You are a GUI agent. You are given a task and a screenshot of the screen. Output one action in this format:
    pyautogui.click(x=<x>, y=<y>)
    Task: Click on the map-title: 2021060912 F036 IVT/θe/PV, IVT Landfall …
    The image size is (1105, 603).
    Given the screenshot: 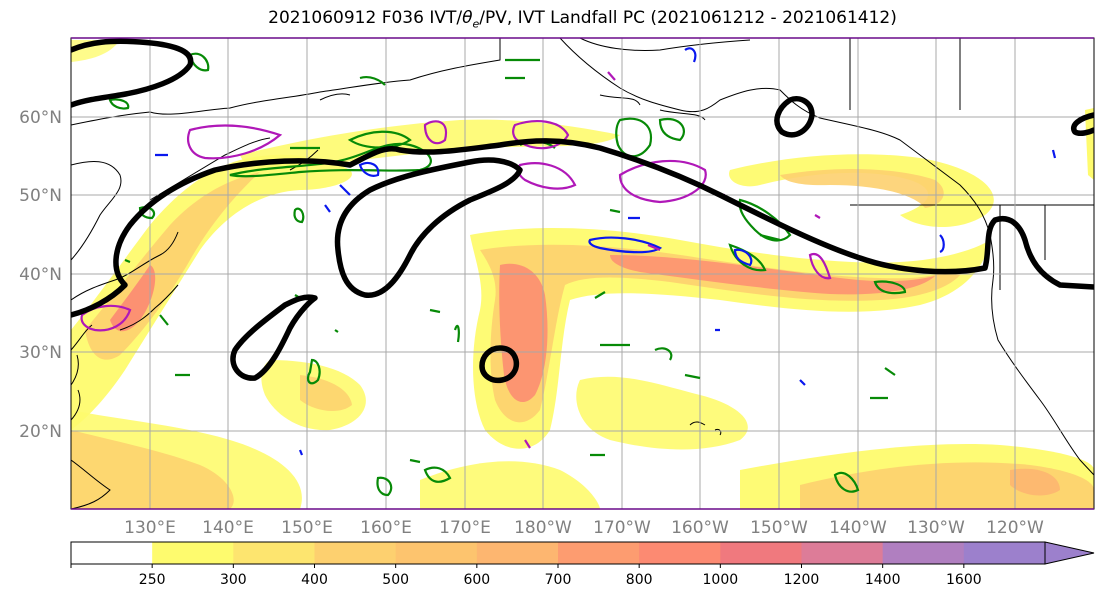 What is the action you would take?
    pyautogui.click(x=552, y=19)
    